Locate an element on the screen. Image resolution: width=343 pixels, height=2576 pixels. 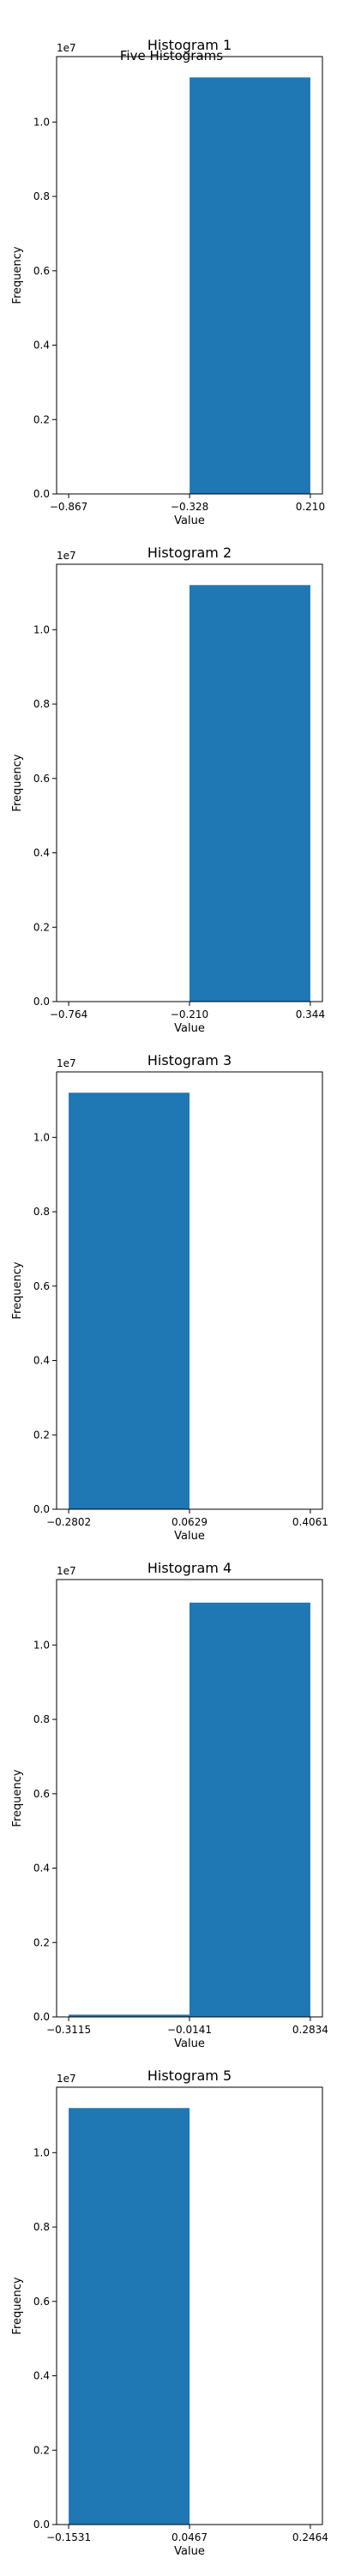
x-tick-label: 0.2464 is located at coordinates (310, 2537).